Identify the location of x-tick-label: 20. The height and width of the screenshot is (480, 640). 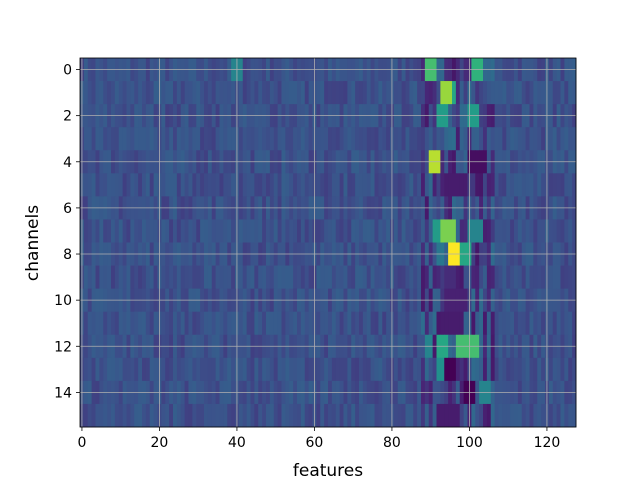
(160, 443).